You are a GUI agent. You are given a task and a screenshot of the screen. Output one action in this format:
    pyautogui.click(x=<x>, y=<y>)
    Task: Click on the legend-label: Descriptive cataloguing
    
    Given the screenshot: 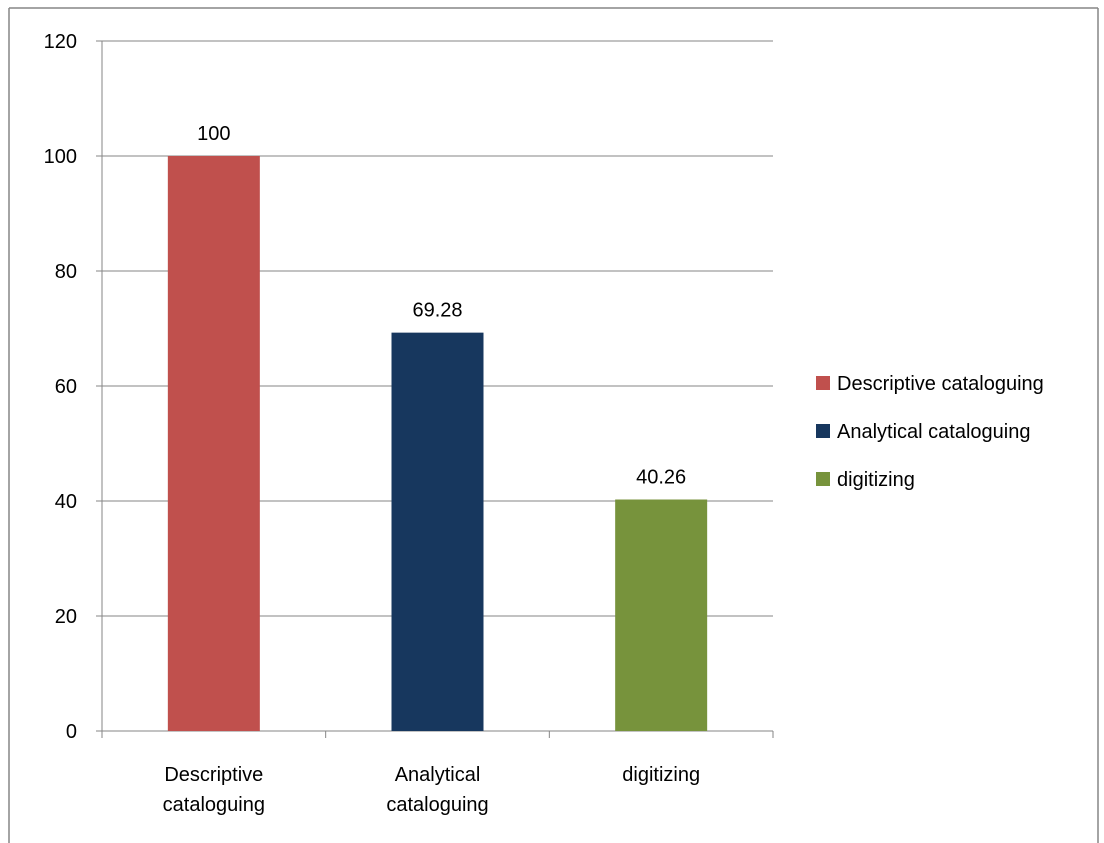 What is the action you would take?
    pyautogui.click(x=940, y=384)
    